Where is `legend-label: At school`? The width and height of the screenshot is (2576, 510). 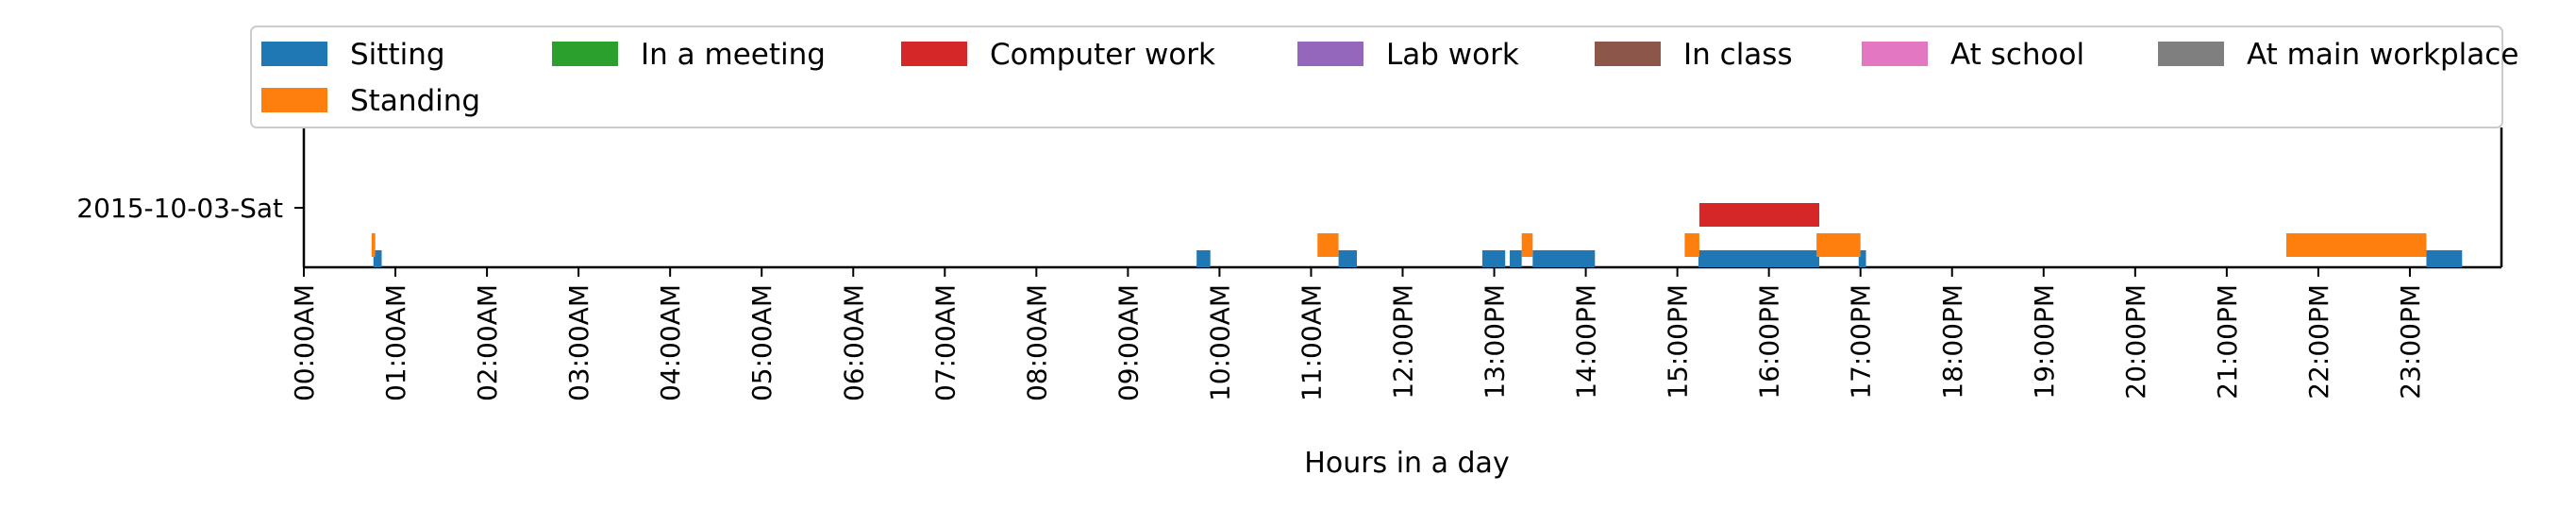
legend-label: At school is located at coordinates (2017, 55).